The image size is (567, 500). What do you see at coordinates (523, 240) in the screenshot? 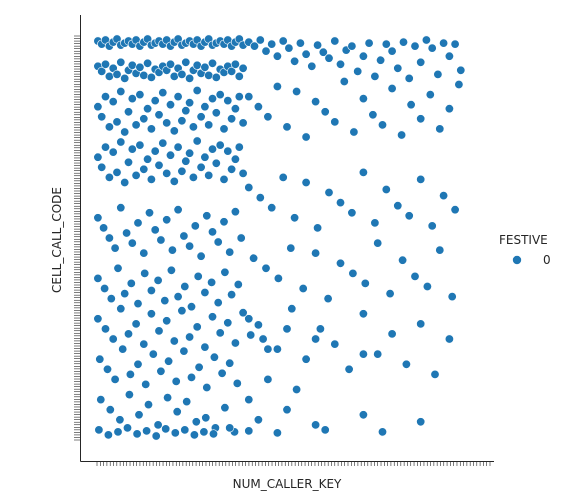
I see `legend-title: FESTIVE` at bounding box center [523, 240].